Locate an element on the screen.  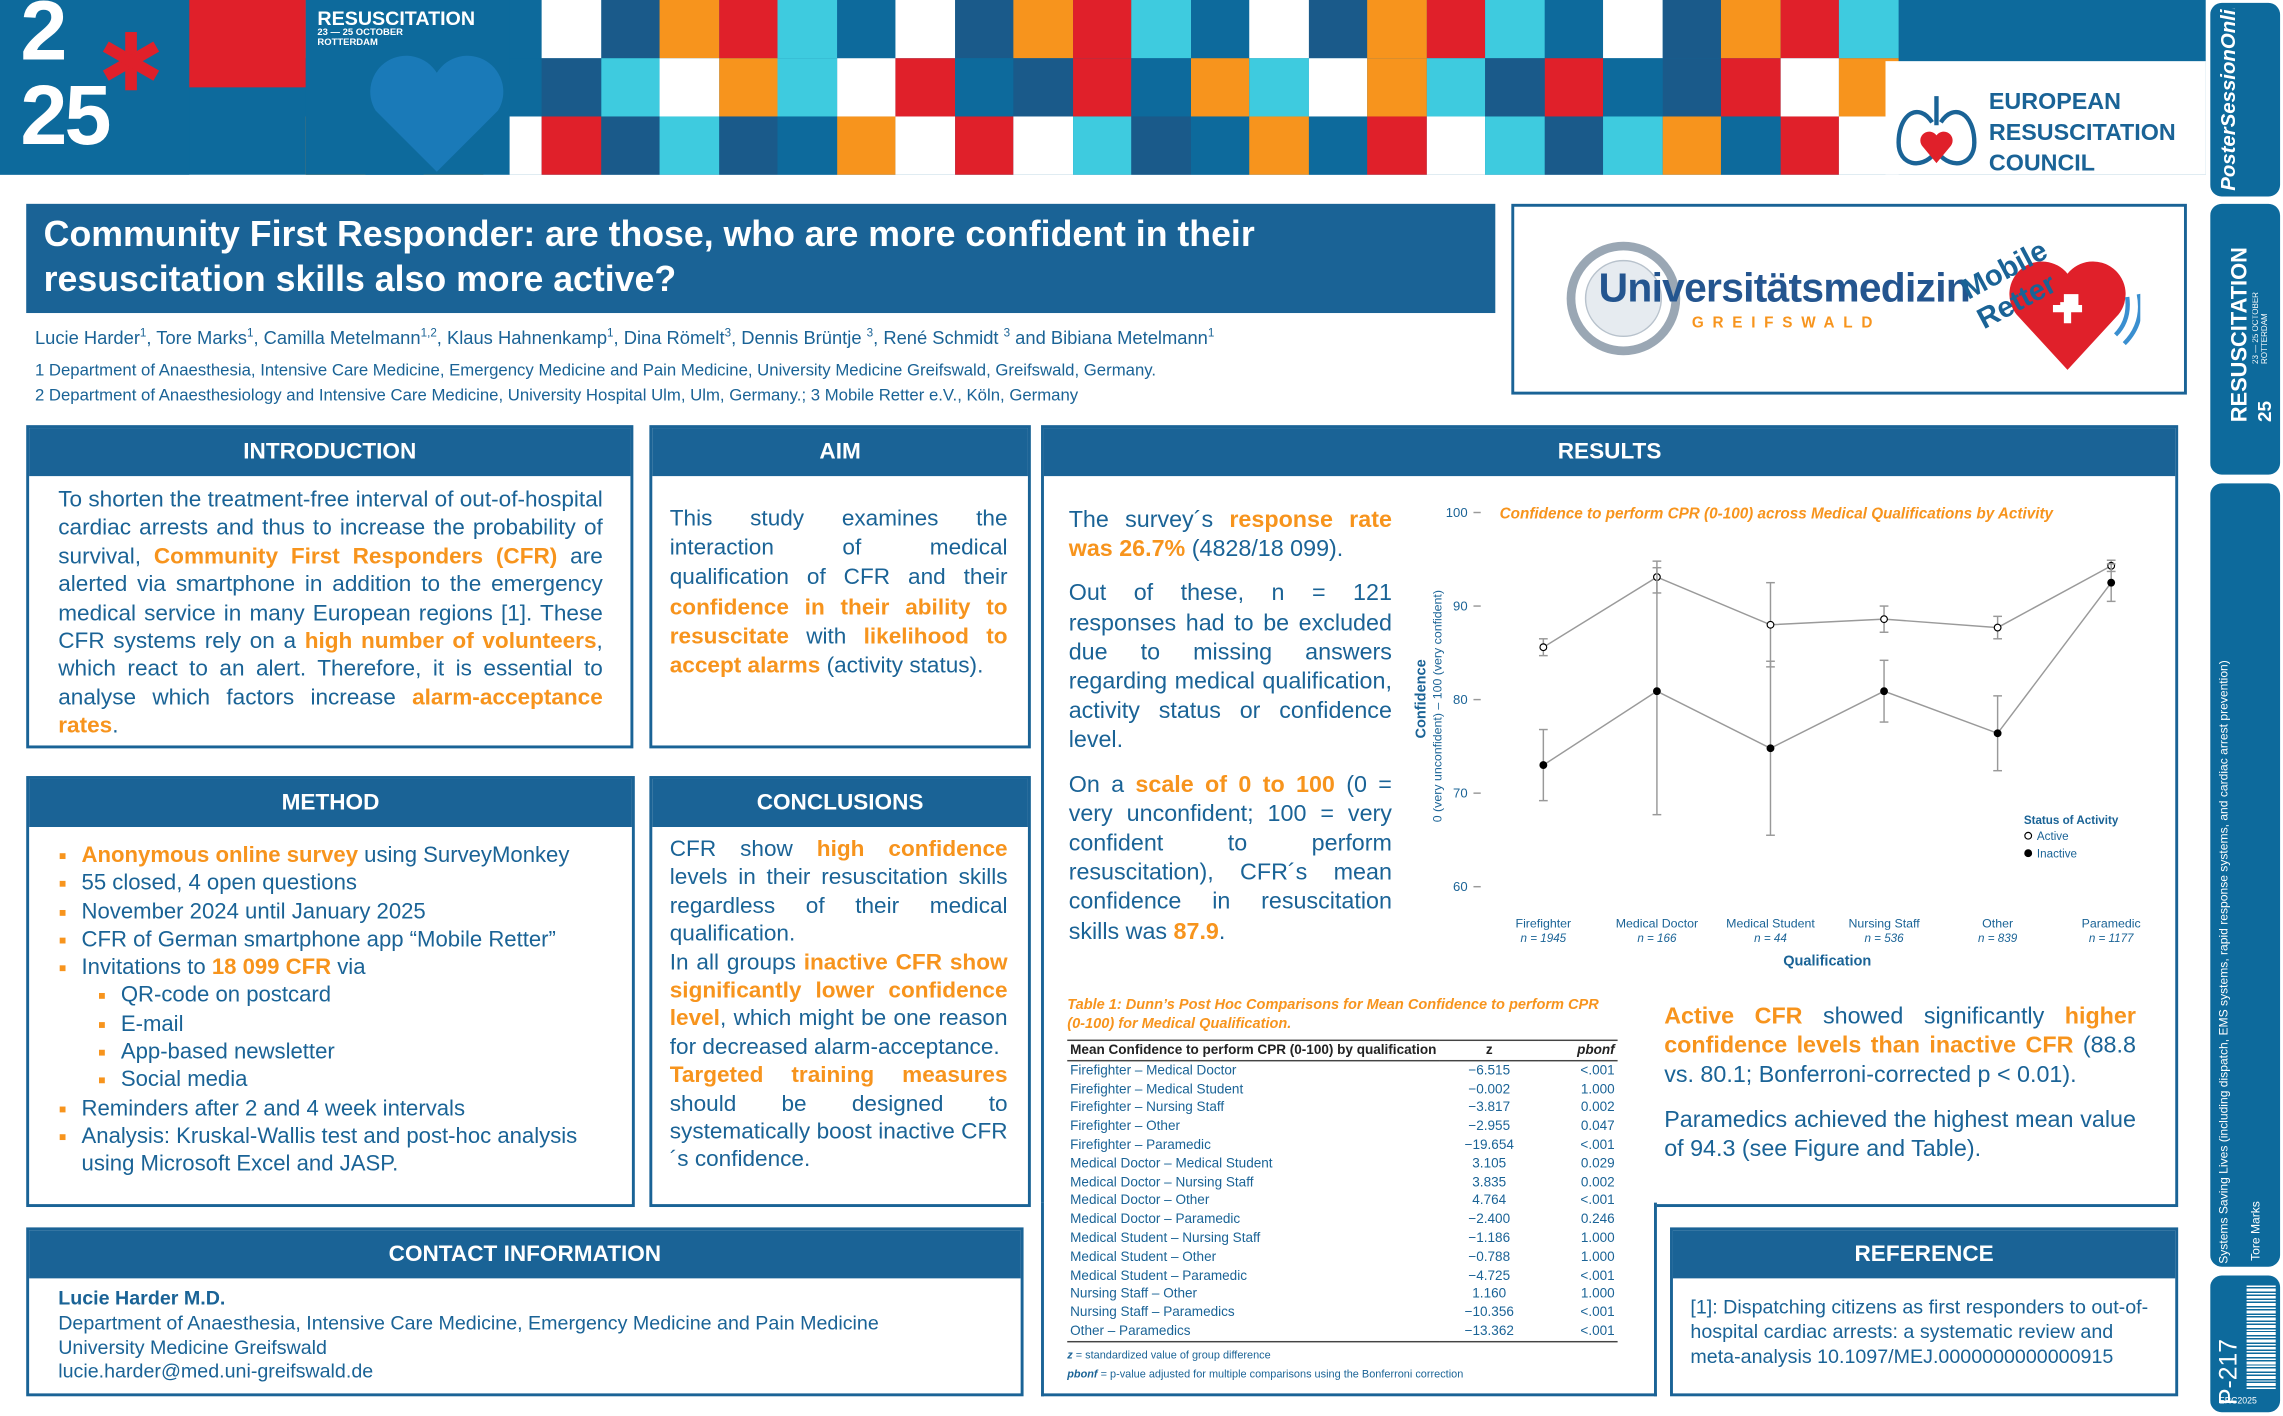
table-cell: −19.654 is located at coordinates (1489, 1144).